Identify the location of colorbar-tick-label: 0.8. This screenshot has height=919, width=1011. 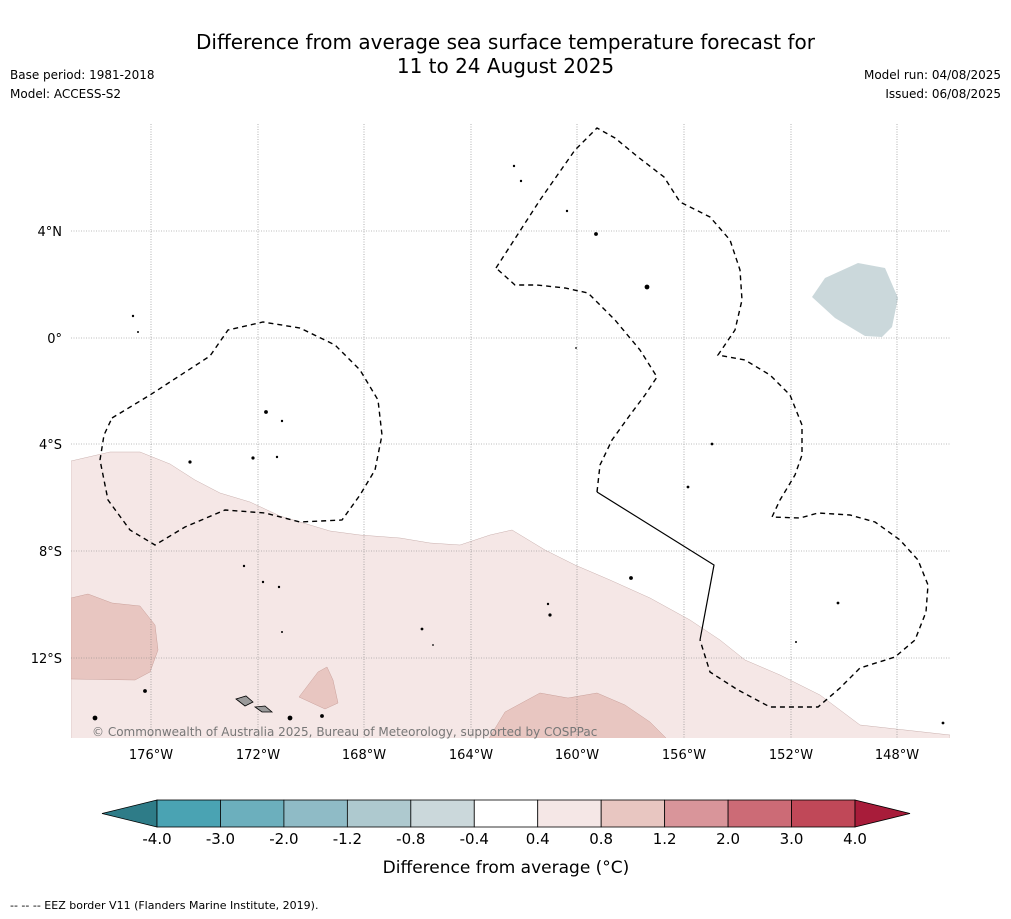
(601, 839).